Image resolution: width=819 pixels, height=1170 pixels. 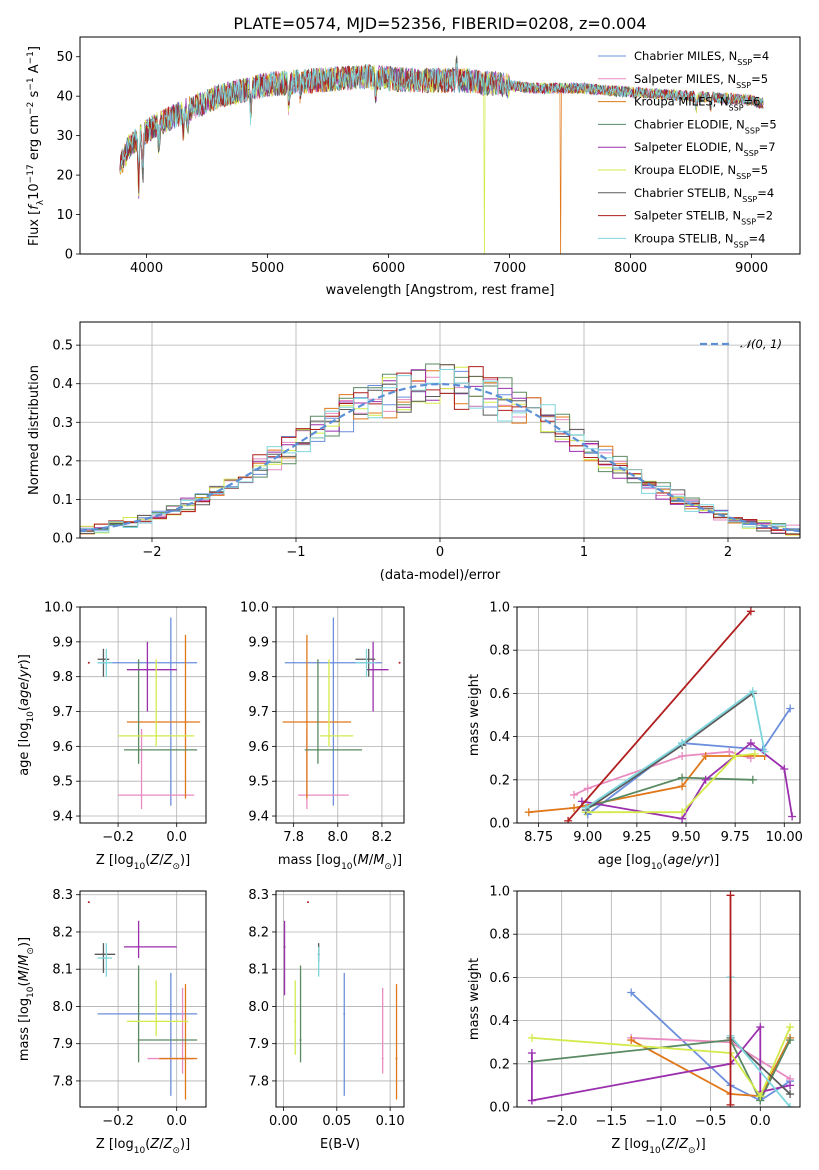 I want to click on y-tick-label: 0.4, so click(x=499, y=737).